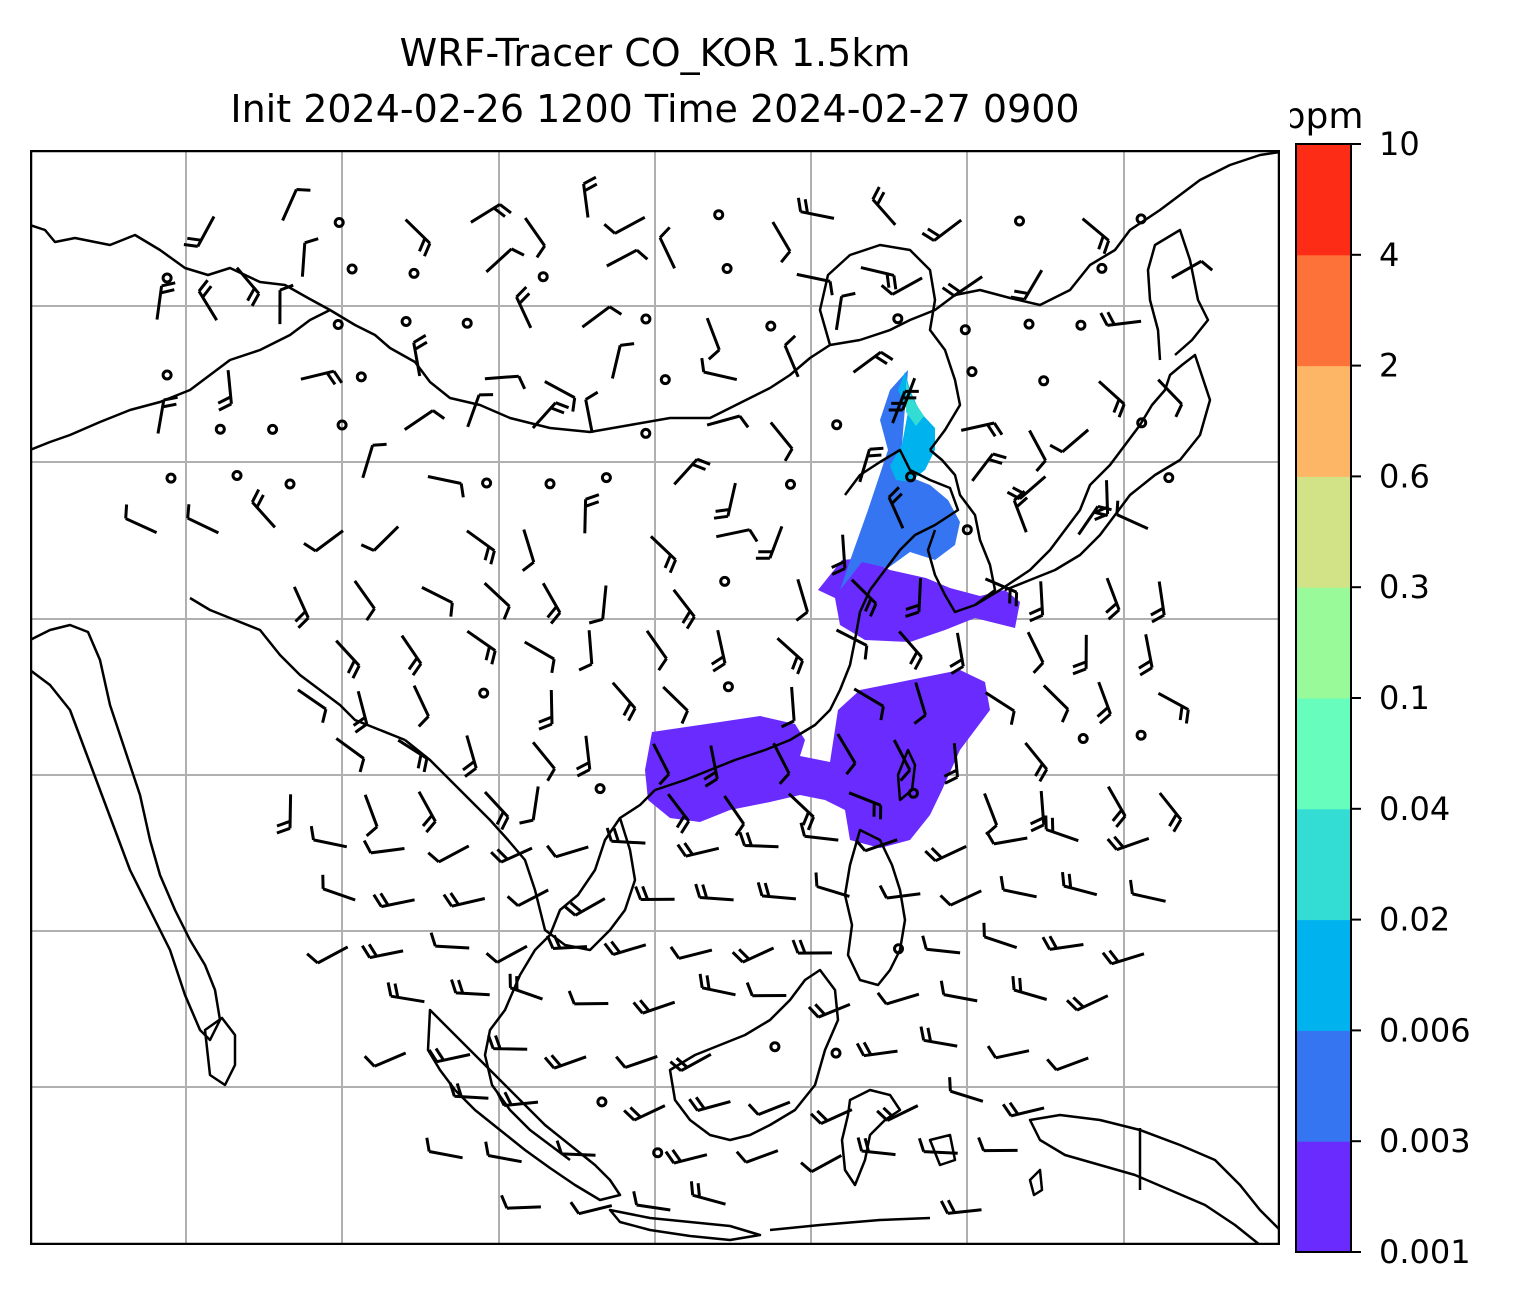 Image resolution: width=1528 pixels, height=1306 pixels. What do you see at coordinates (1404, 698) in the screenshot?
I see `colorbar-tick-label: 0.1` at bounding box center [1404, 698].